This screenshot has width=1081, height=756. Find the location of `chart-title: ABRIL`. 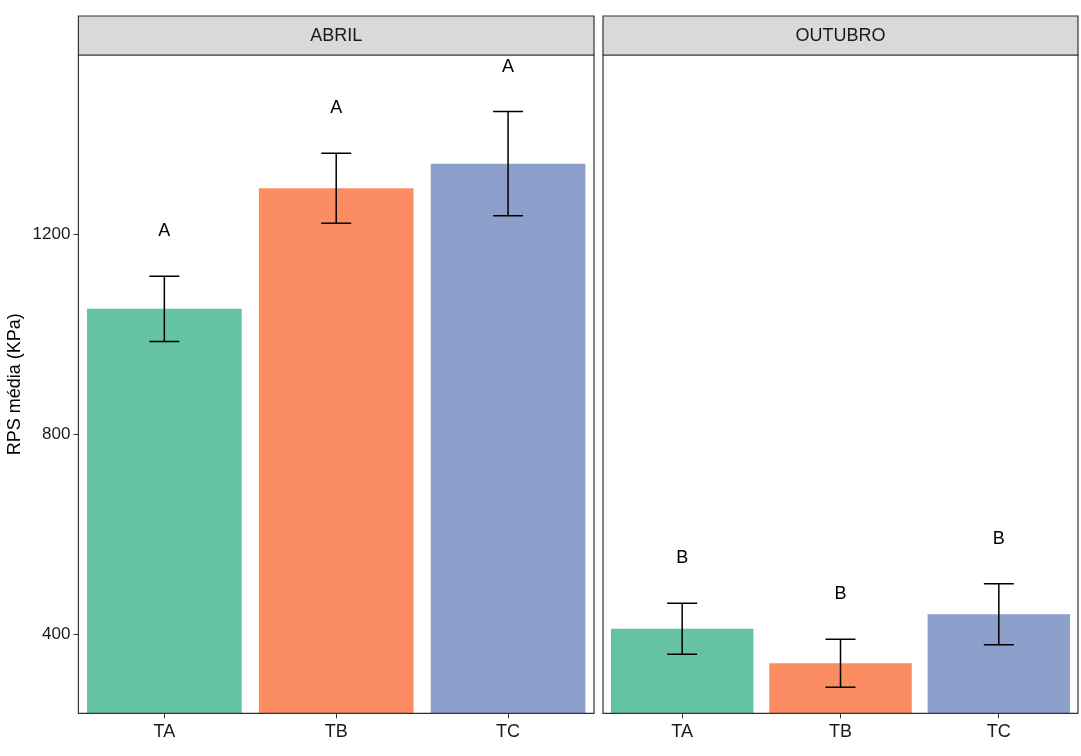

chart-title: ABRIL is located at coordinates (336, 34).